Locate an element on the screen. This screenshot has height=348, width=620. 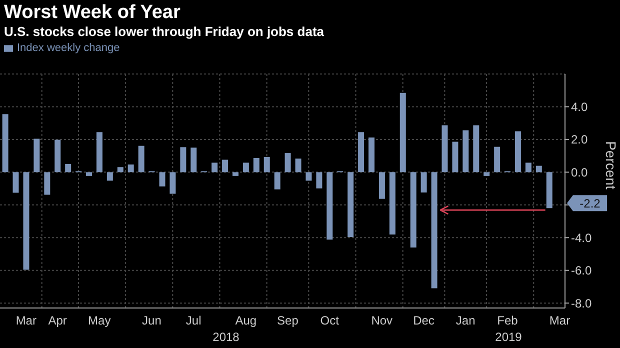
y-tick-label: 0.0 is located at coordinates (579, 172).